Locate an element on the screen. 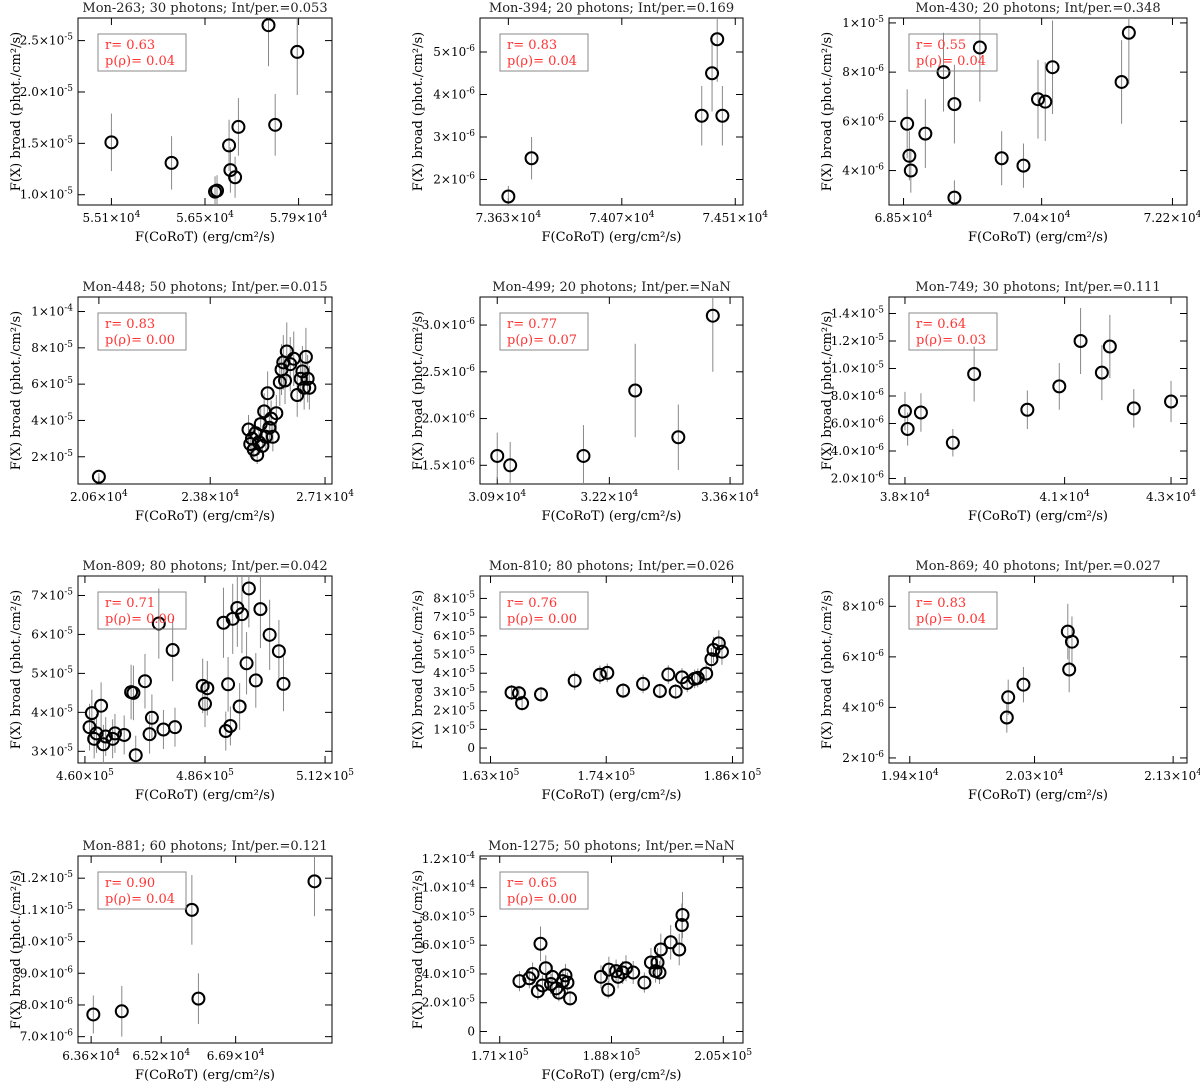  x-tick-label: 4.60×105 is located at coordinates (85, 775).